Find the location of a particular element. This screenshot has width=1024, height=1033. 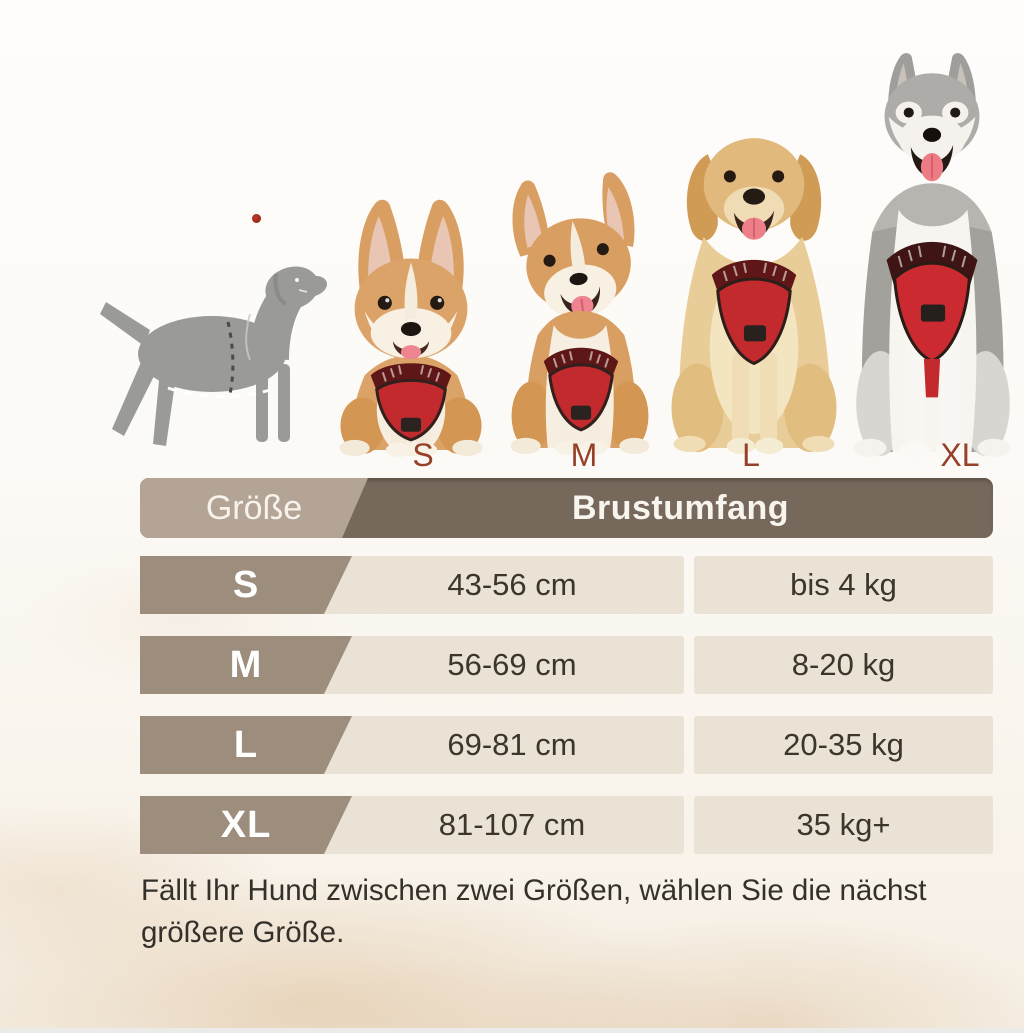

weight-cell: bis 4 kg is located at coordinates (843, 585).